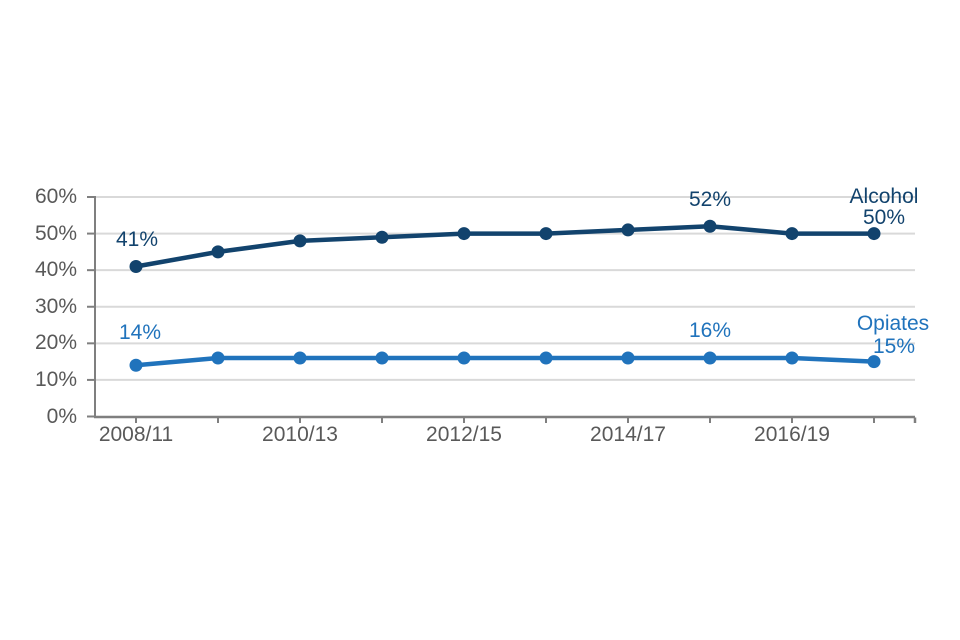 Image resolution: width=960 pixels, height=640 pixels. What do you see at coordinates (137, 239) in the screenshot?
I see `alcohol-first-point-label: 41%` at bounding box center [137, 239].